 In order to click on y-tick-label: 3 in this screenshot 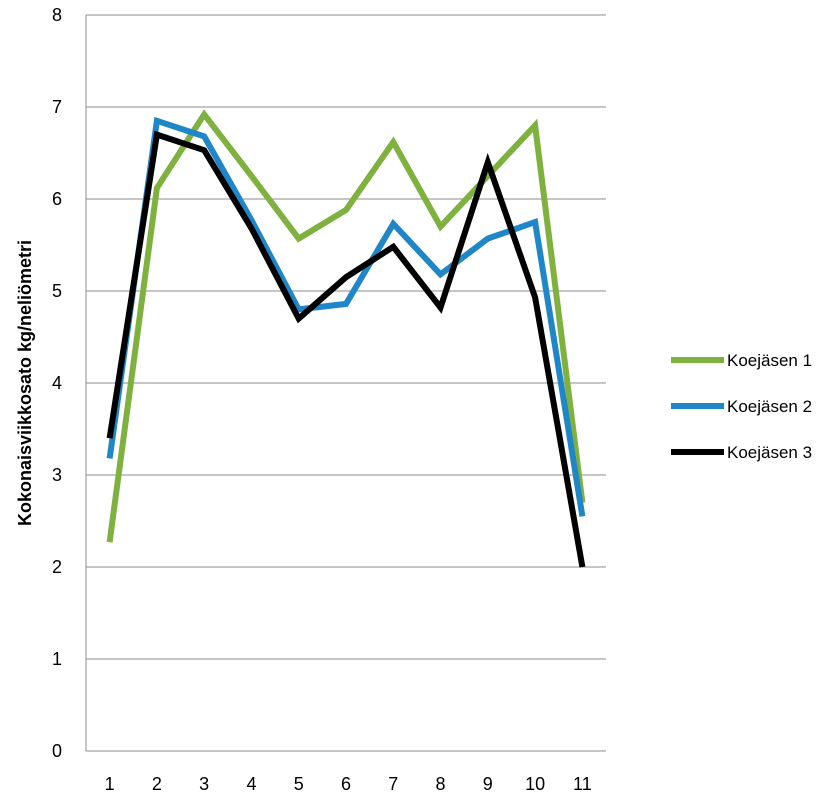, I will do `click(57, 475)`.